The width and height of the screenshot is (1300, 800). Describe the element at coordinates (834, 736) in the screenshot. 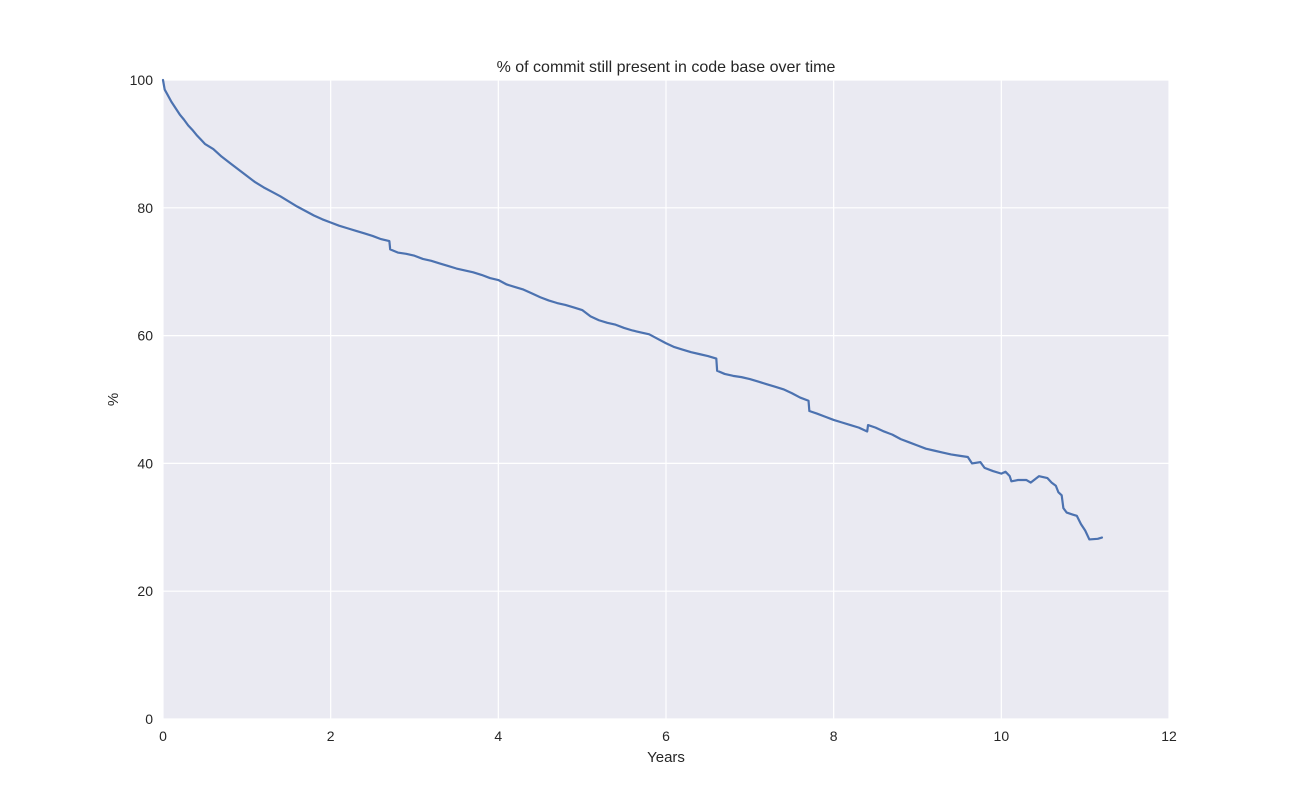

I see `x-tick-label: 8` at that location.